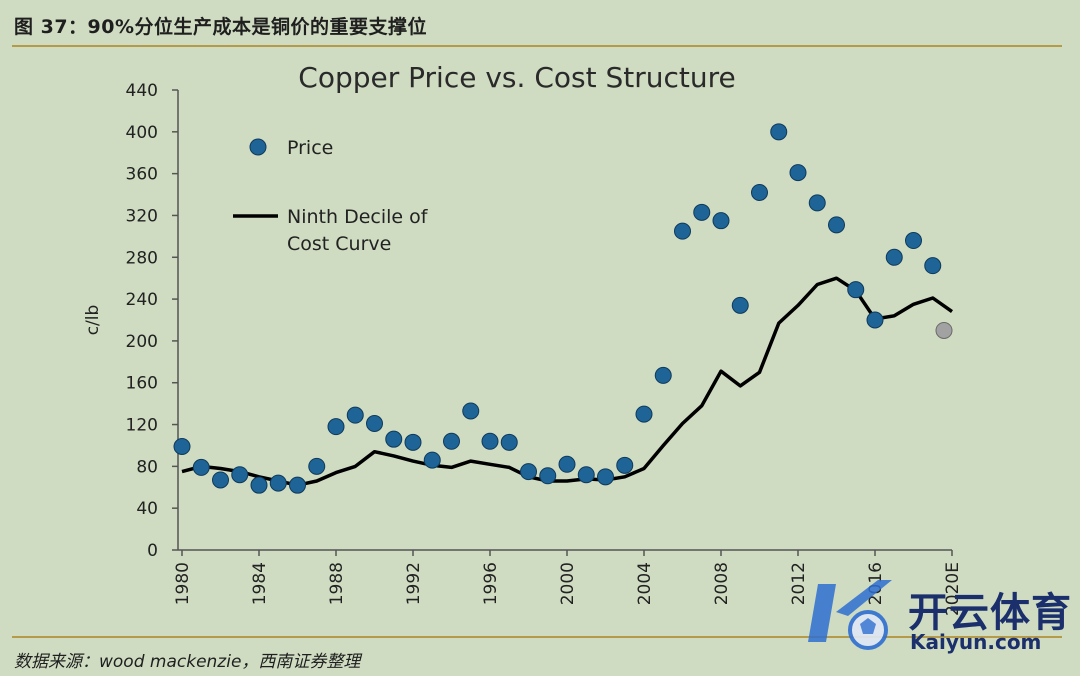  I want to click on x-tick-label: 1980, so click(183, 583).